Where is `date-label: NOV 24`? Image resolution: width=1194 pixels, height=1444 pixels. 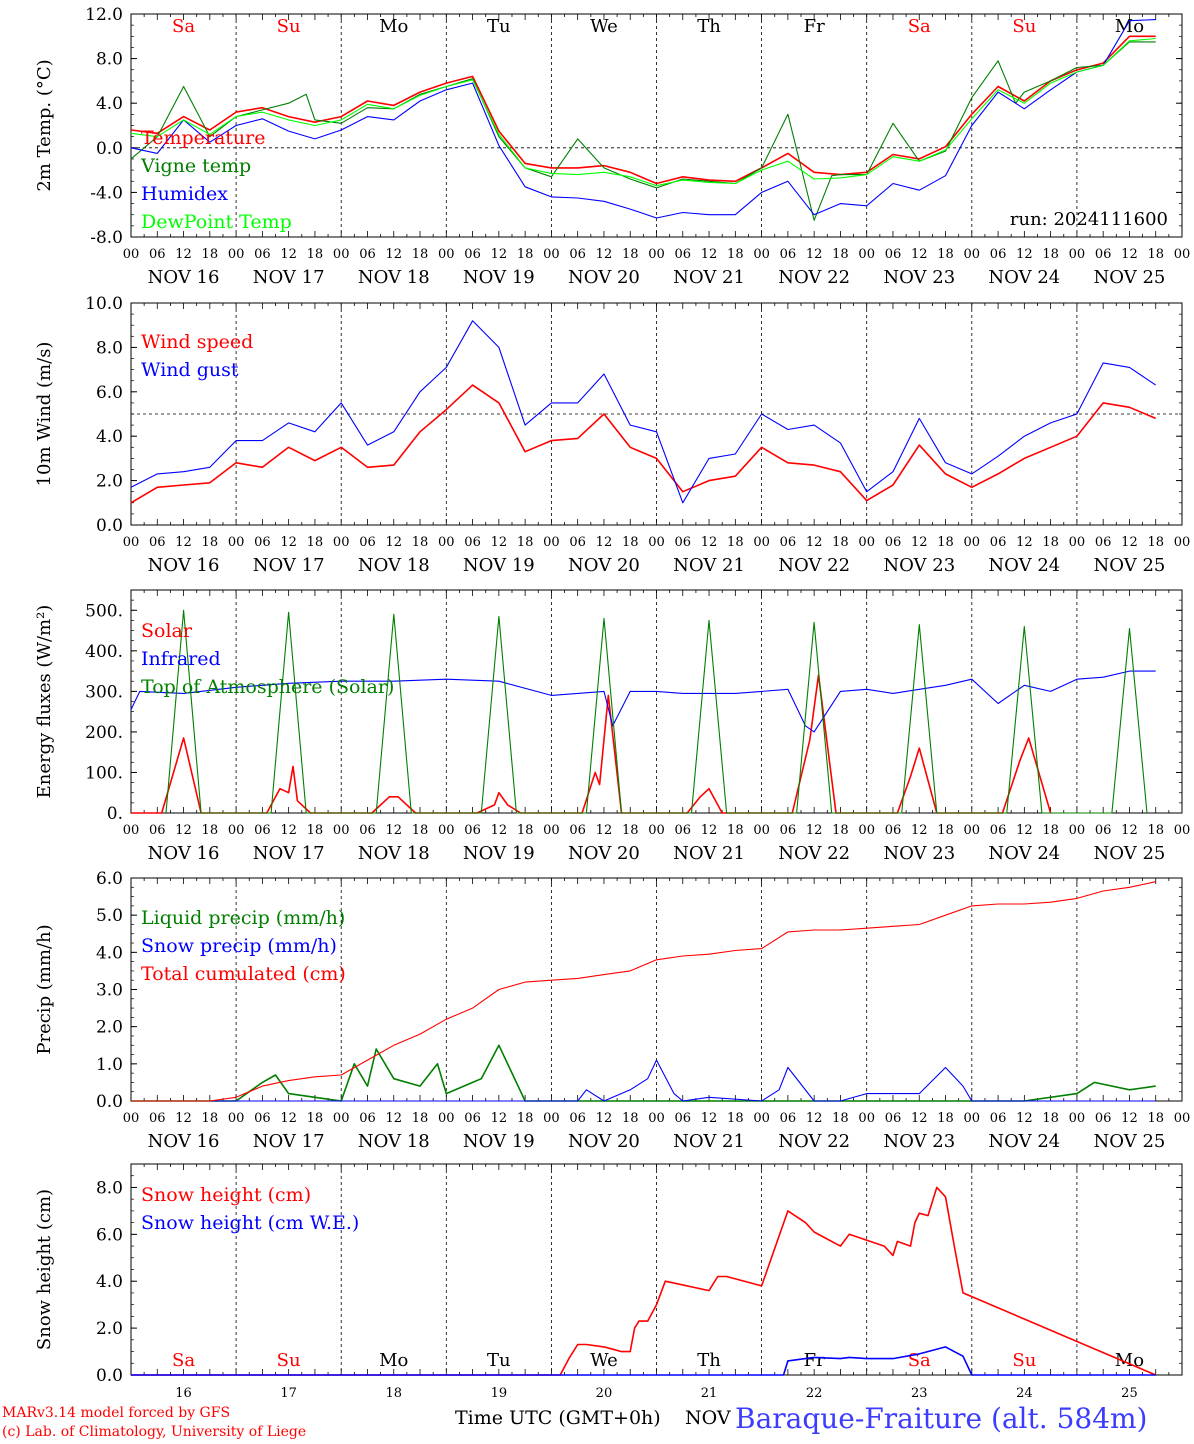
date-label: NOV 24 is located at coordinates (1024, 1141).